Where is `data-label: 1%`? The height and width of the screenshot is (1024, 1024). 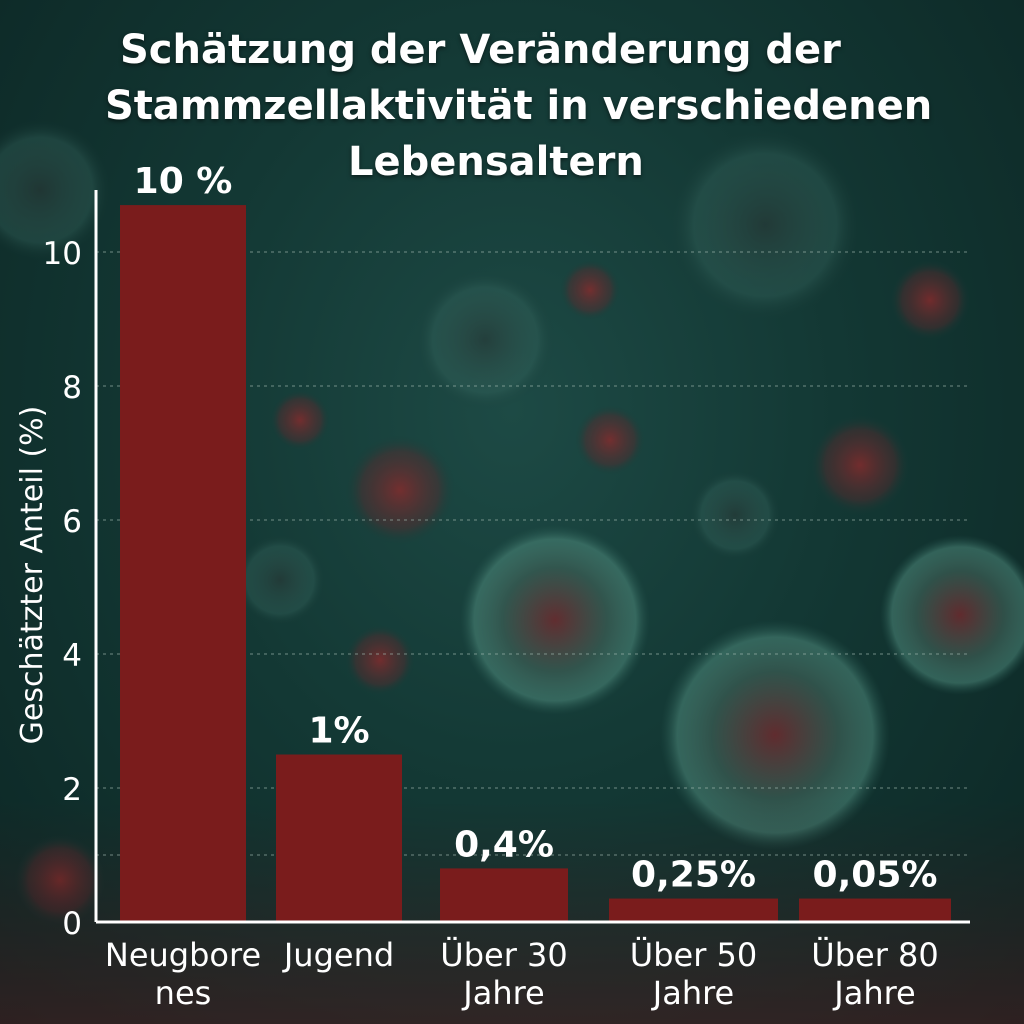
data-label: 1% is located at coordinates (338, 731).